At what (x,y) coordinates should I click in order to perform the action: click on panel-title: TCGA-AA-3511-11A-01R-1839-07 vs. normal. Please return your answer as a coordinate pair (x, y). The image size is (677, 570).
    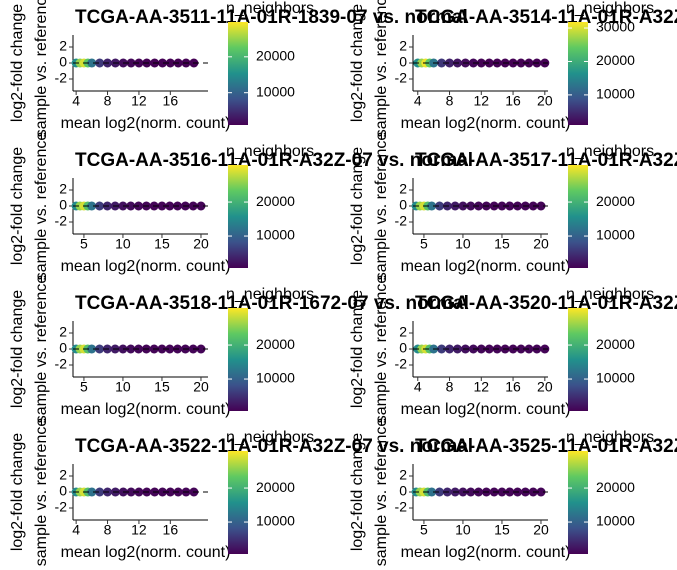
    Looking at the image, I should click on (271, 17).